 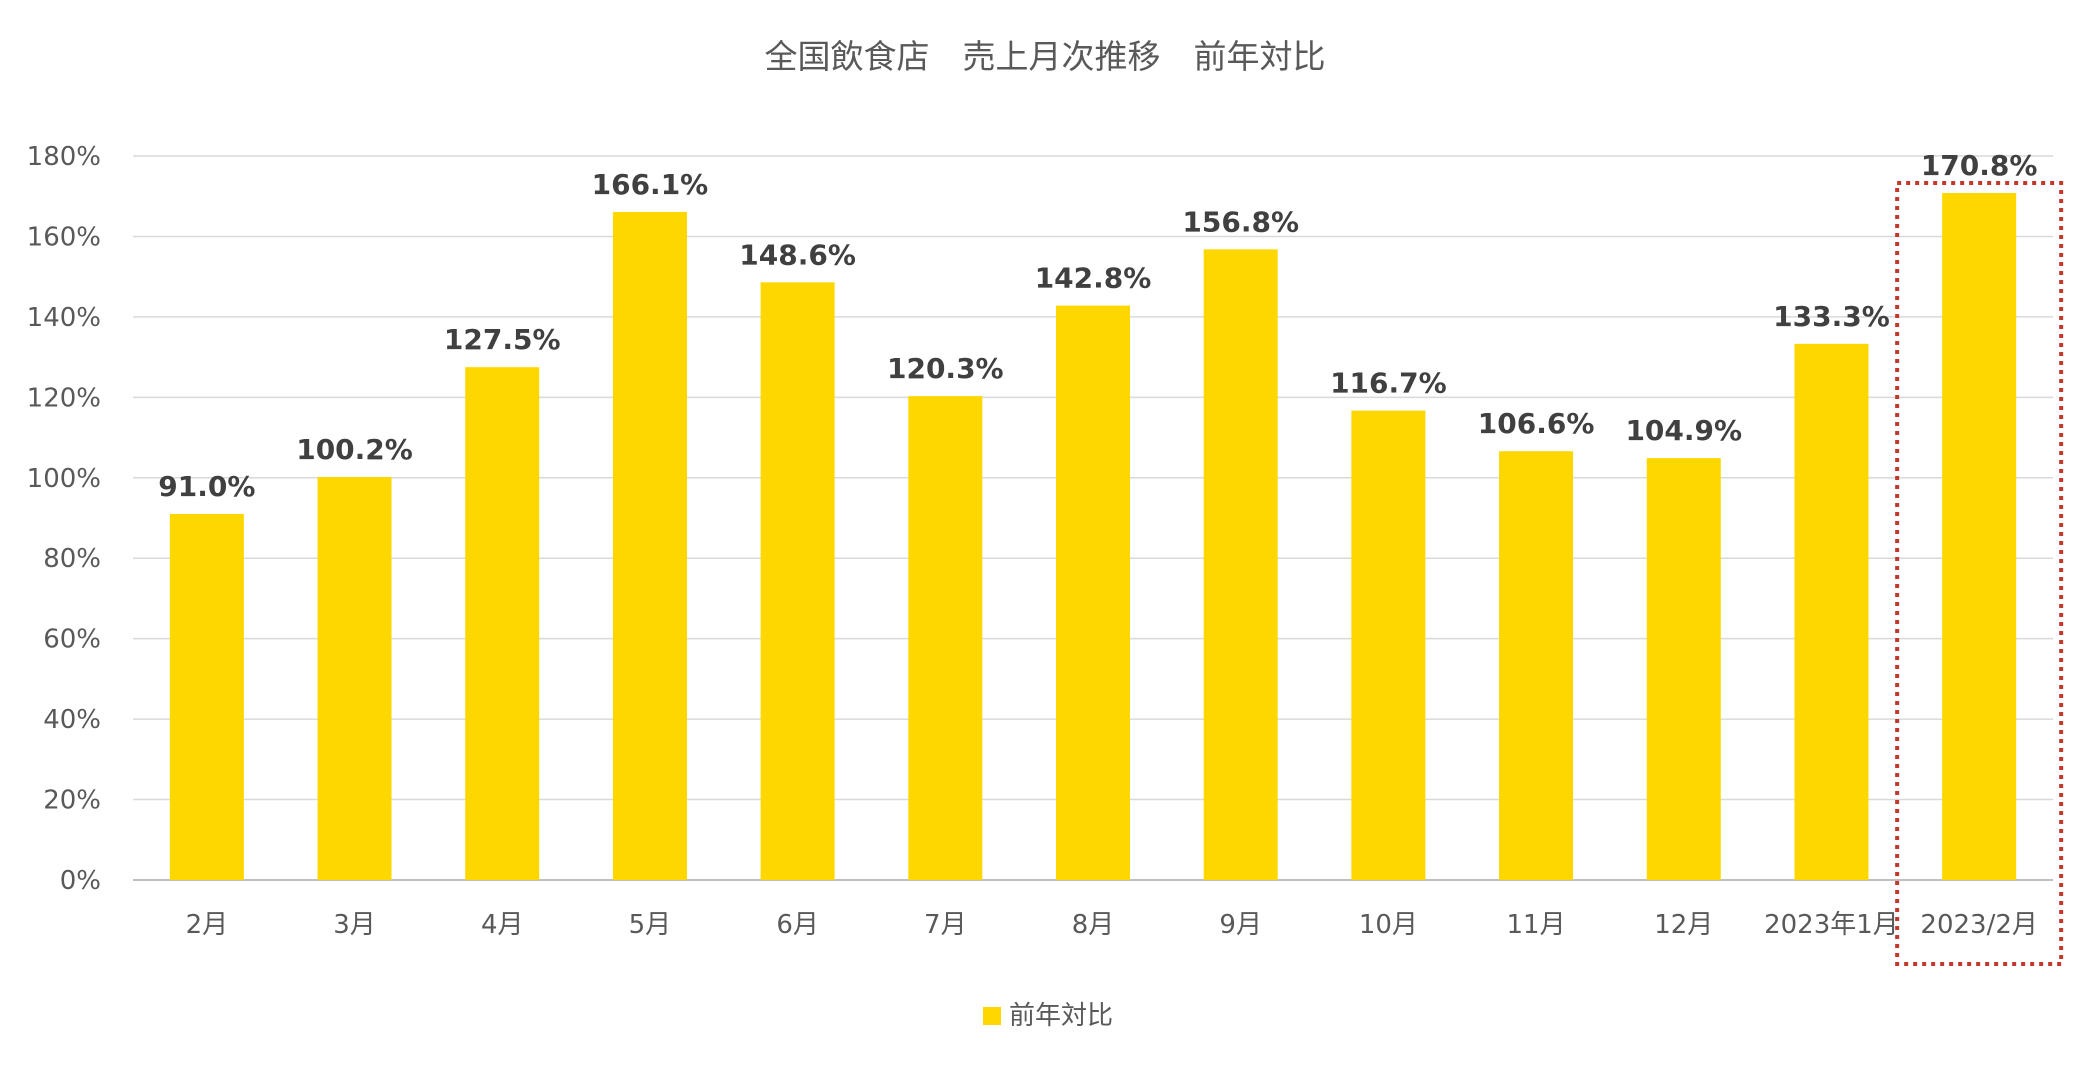 What do you see at coordinates (1683, 430) in the screenshot?
I see `data-label: 104.9%` at bounding box center [1683, 430].